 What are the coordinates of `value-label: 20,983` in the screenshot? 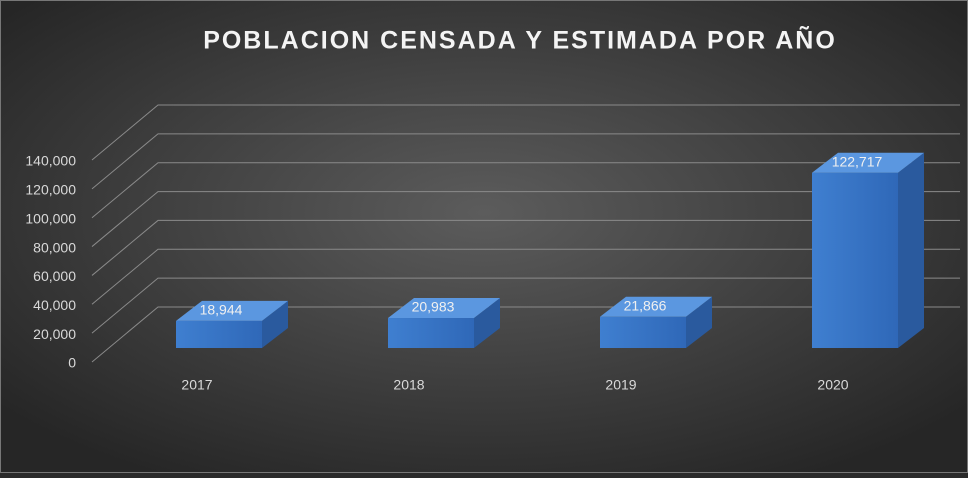 It's located at (433, 307).